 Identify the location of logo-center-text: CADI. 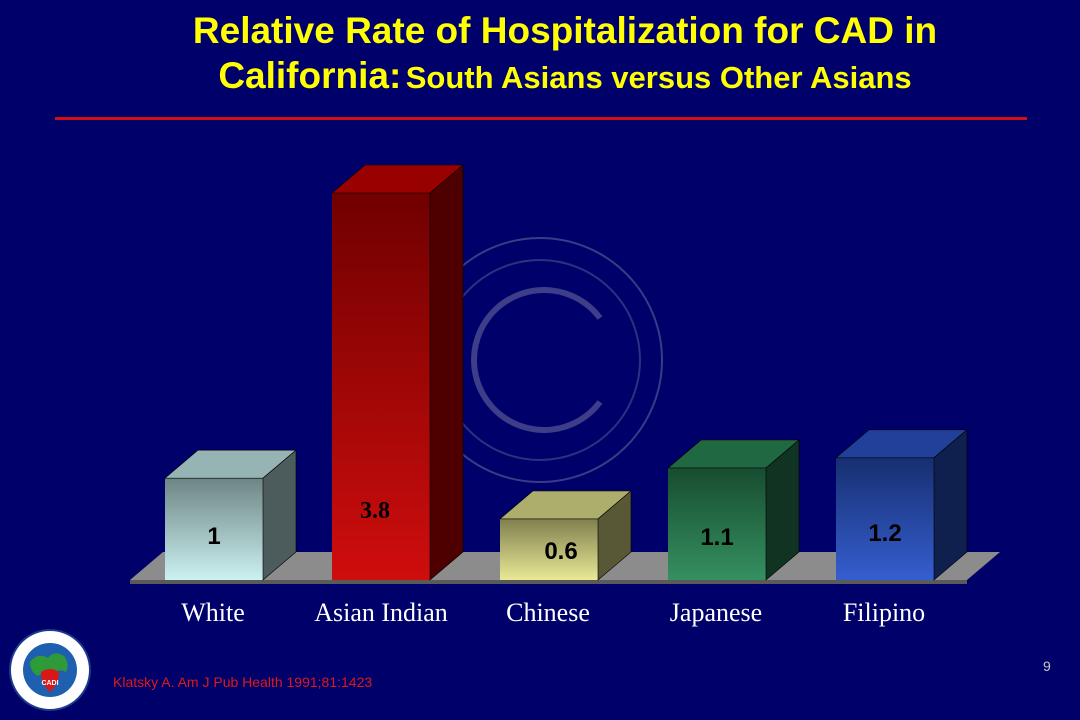
(49, 683).